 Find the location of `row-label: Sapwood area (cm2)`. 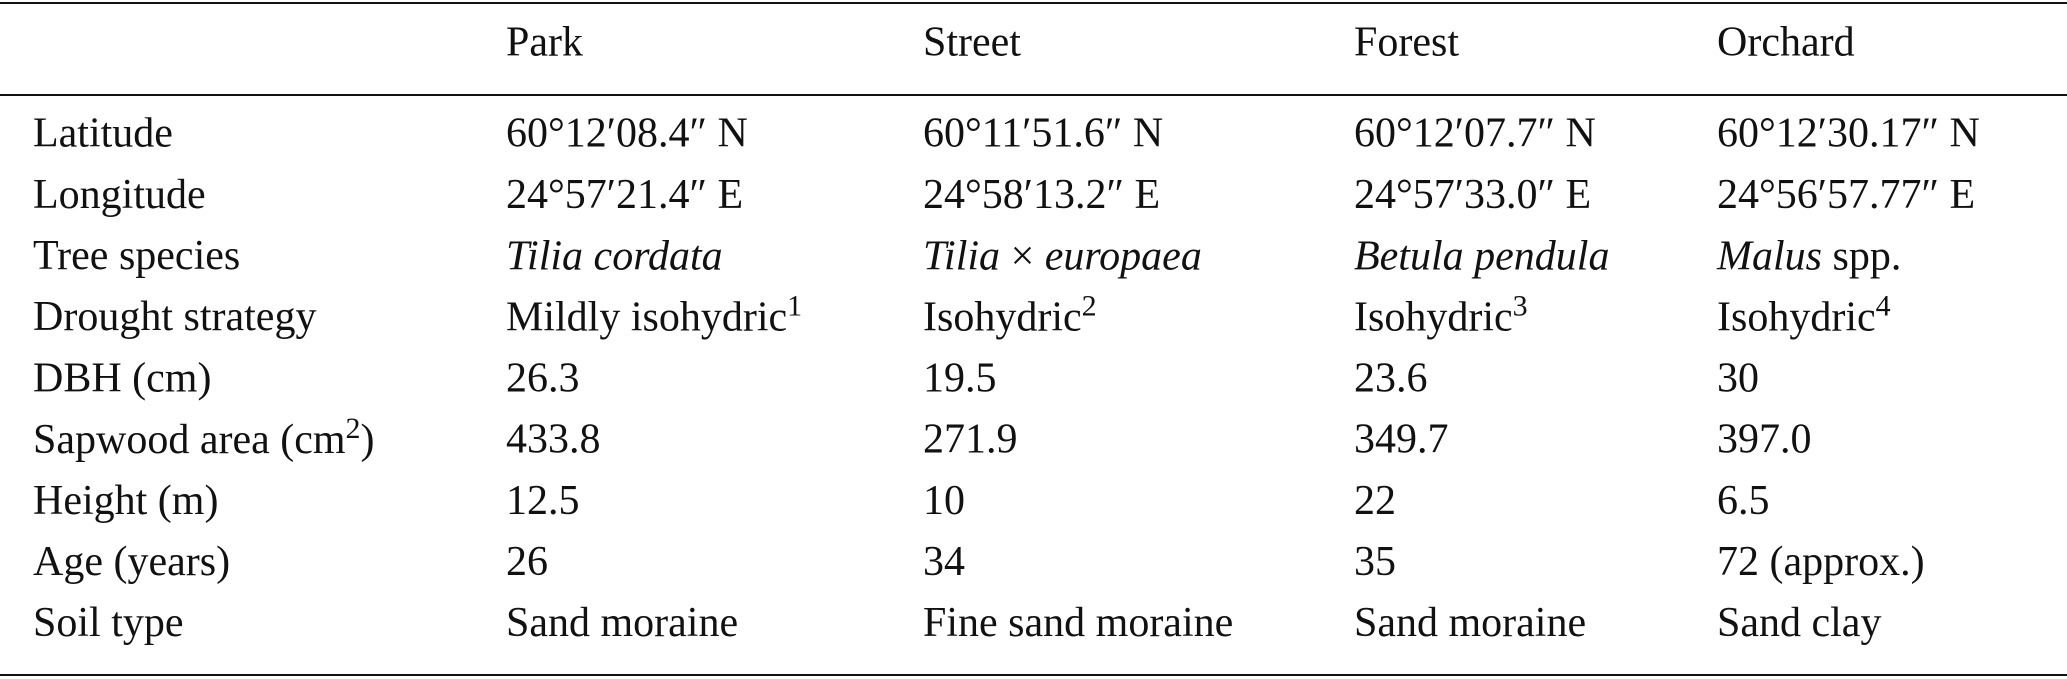

row-label: Sapwood area (cm2) is located at coordinates (204, 437).